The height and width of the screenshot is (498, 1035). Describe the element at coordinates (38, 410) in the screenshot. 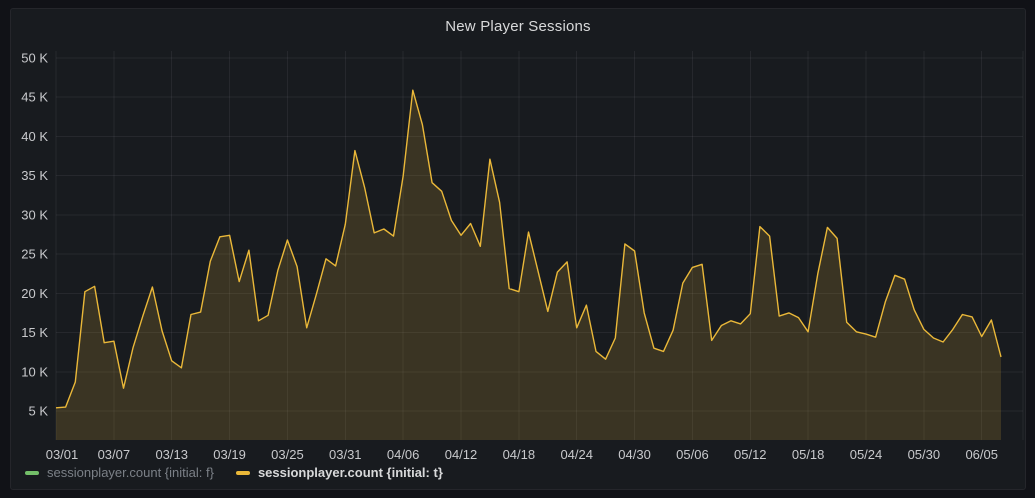

I see `y-axis-tick-label: 5 K` at that location.